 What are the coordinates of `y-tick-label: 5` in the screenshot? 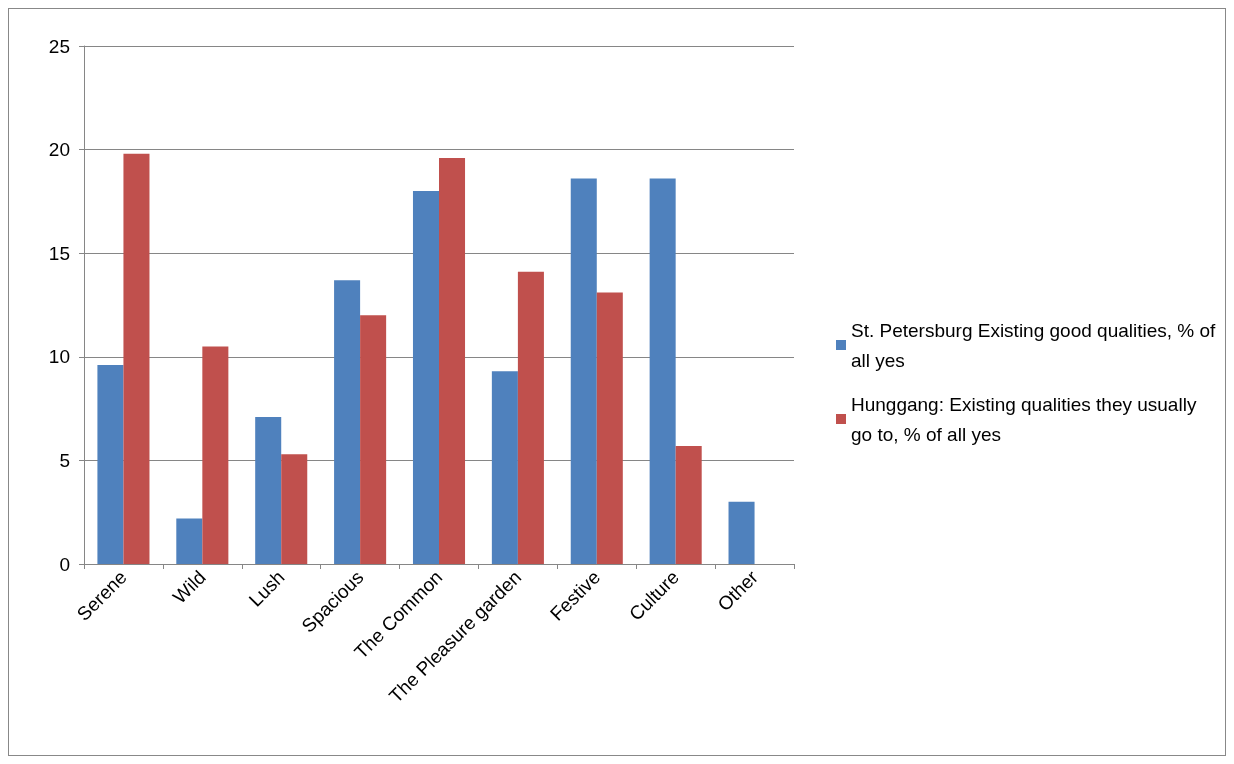 It's located at (64, 460).